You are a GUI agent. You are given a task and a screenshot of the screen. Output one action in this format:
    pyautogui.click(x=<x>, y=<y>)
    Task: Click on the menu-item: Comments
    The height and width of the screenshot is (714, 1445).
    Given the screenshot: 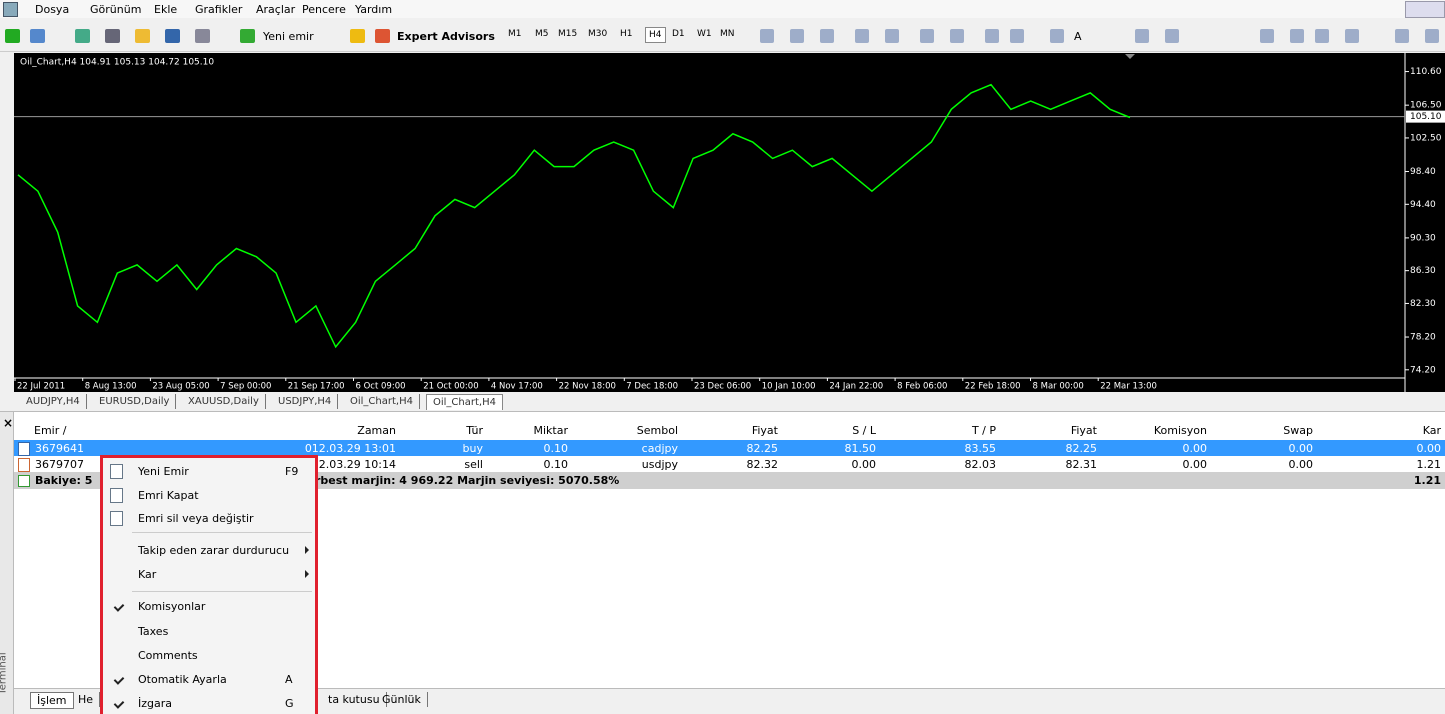 What is the action you would take?
    pyautogui.click(x=168, y=655)
    